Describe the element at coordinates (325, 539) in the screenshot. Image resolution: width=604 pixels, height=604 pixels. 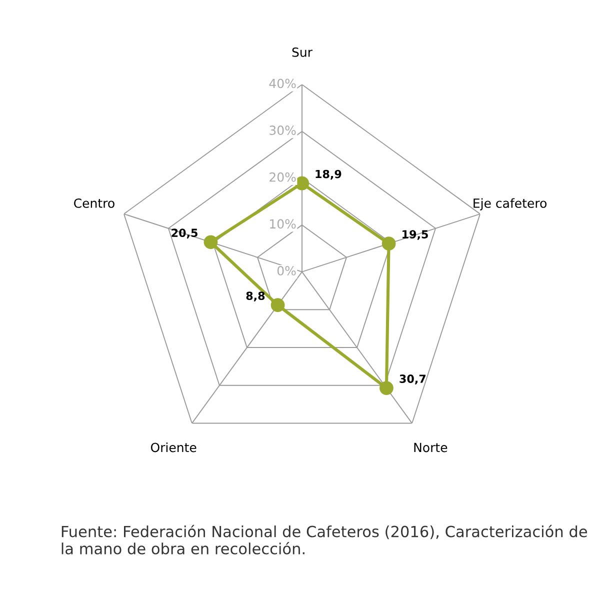
I see `source-note: Fuente: Federación Nacional de Cafeteros (2016), Caracterización de la mano de obra en recolección.` at that location.